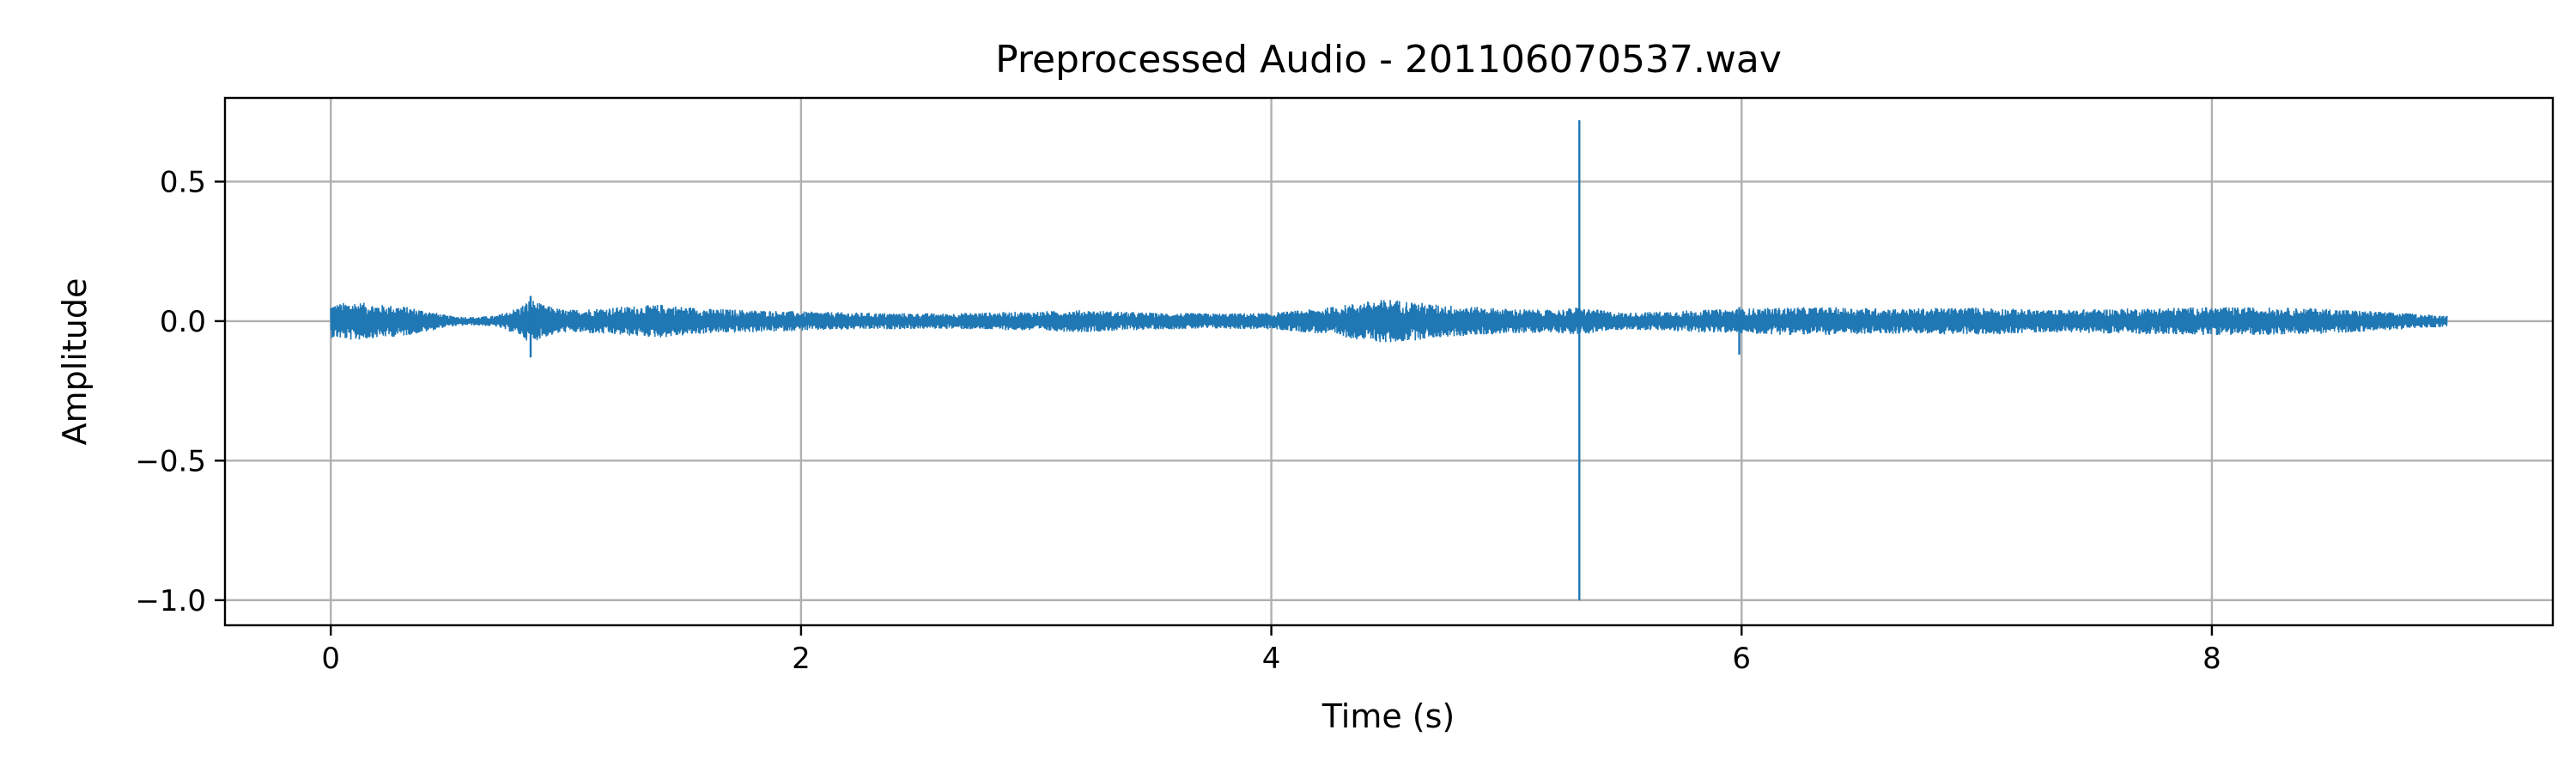 The width and height of the screenshot is (2576, 773). I want to click on x-tick-label: 6, so click(1741, 659).